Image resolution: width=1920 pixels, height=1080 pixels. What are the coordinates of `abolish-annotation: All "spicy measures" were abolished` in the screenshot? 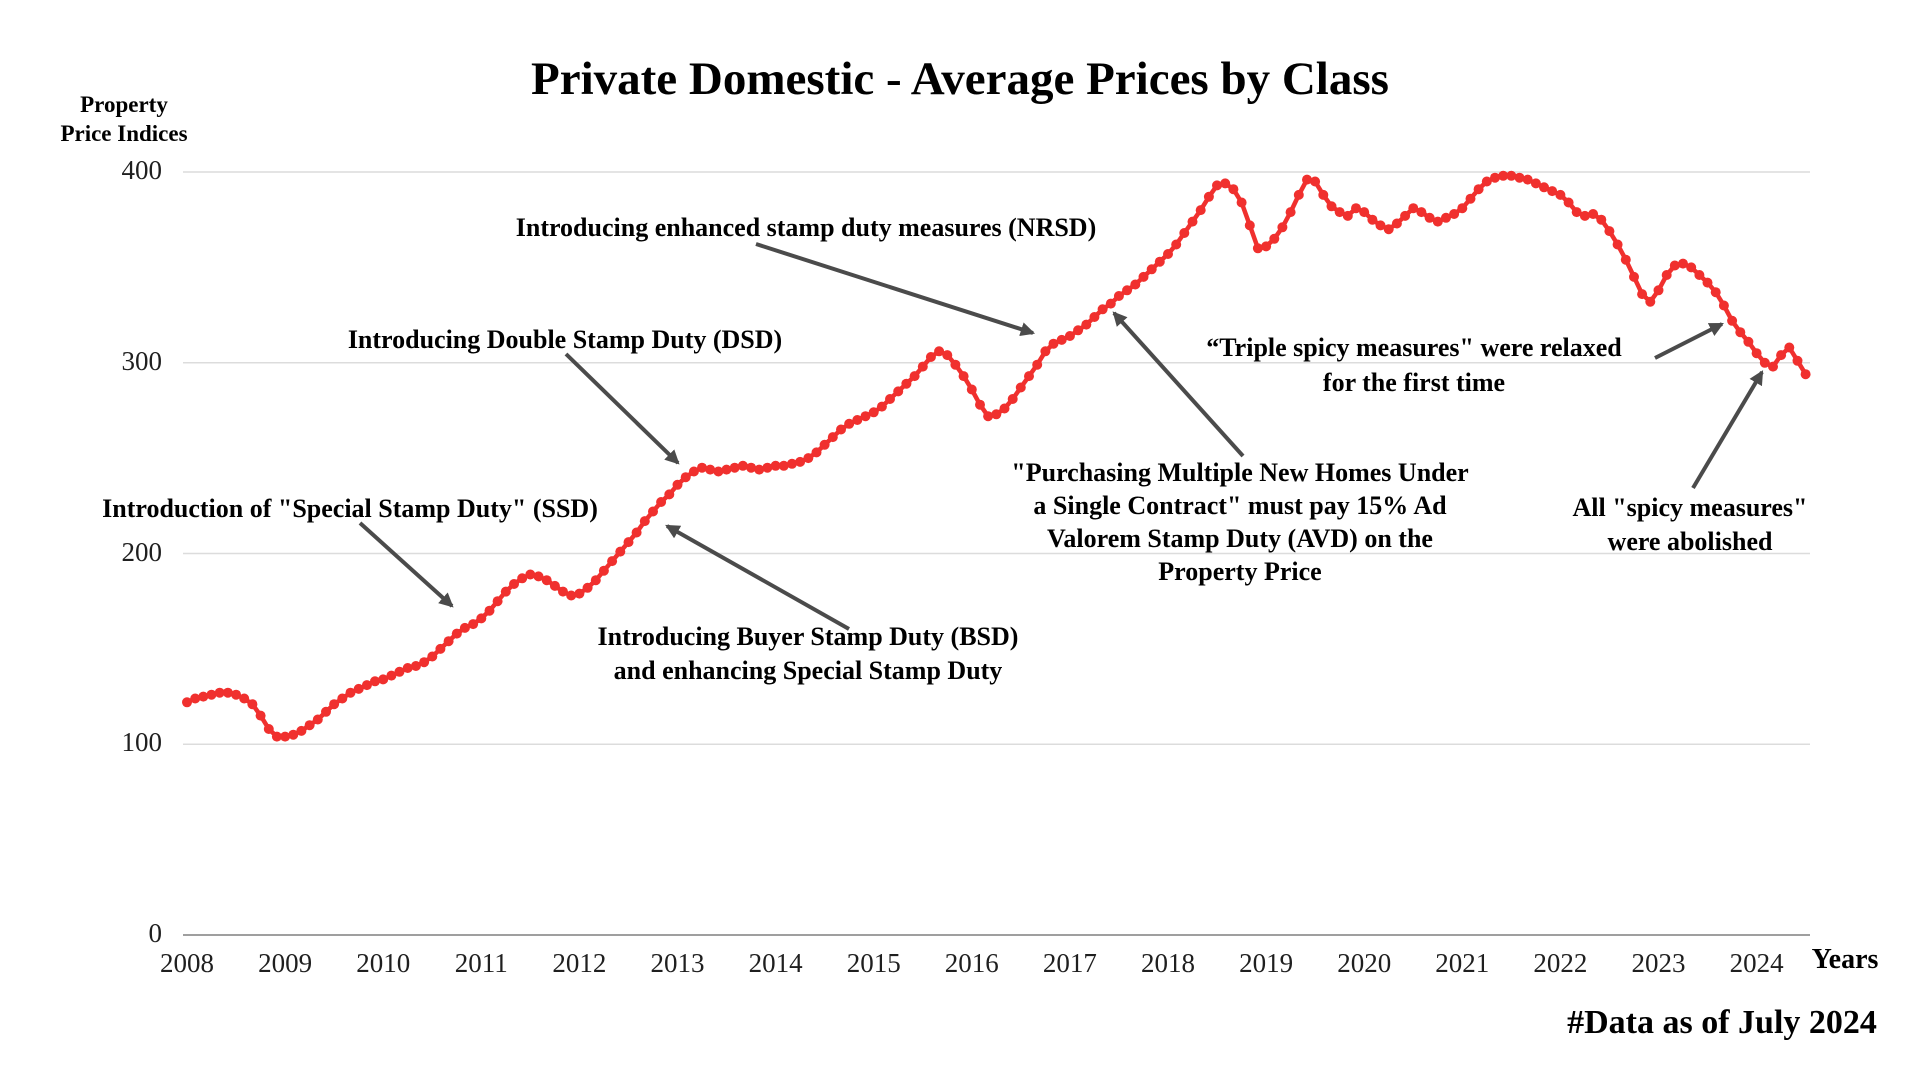 It's located at (1690, 525).